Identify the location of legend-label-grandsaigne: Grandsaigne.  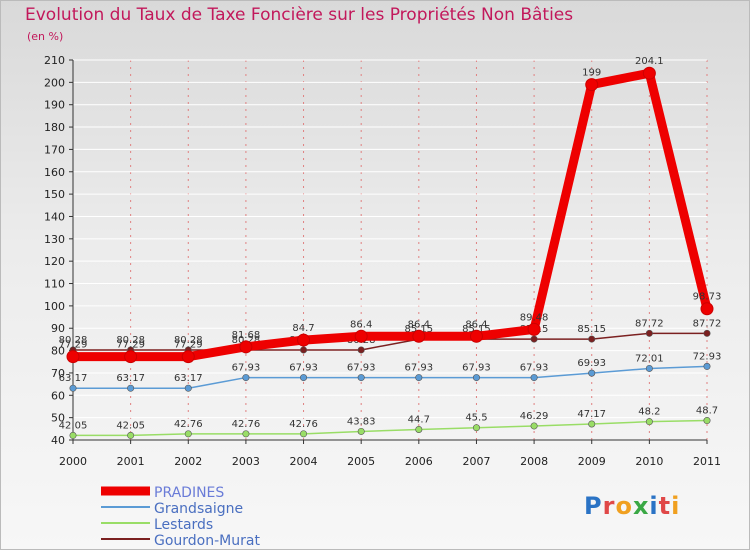
(198, 509).